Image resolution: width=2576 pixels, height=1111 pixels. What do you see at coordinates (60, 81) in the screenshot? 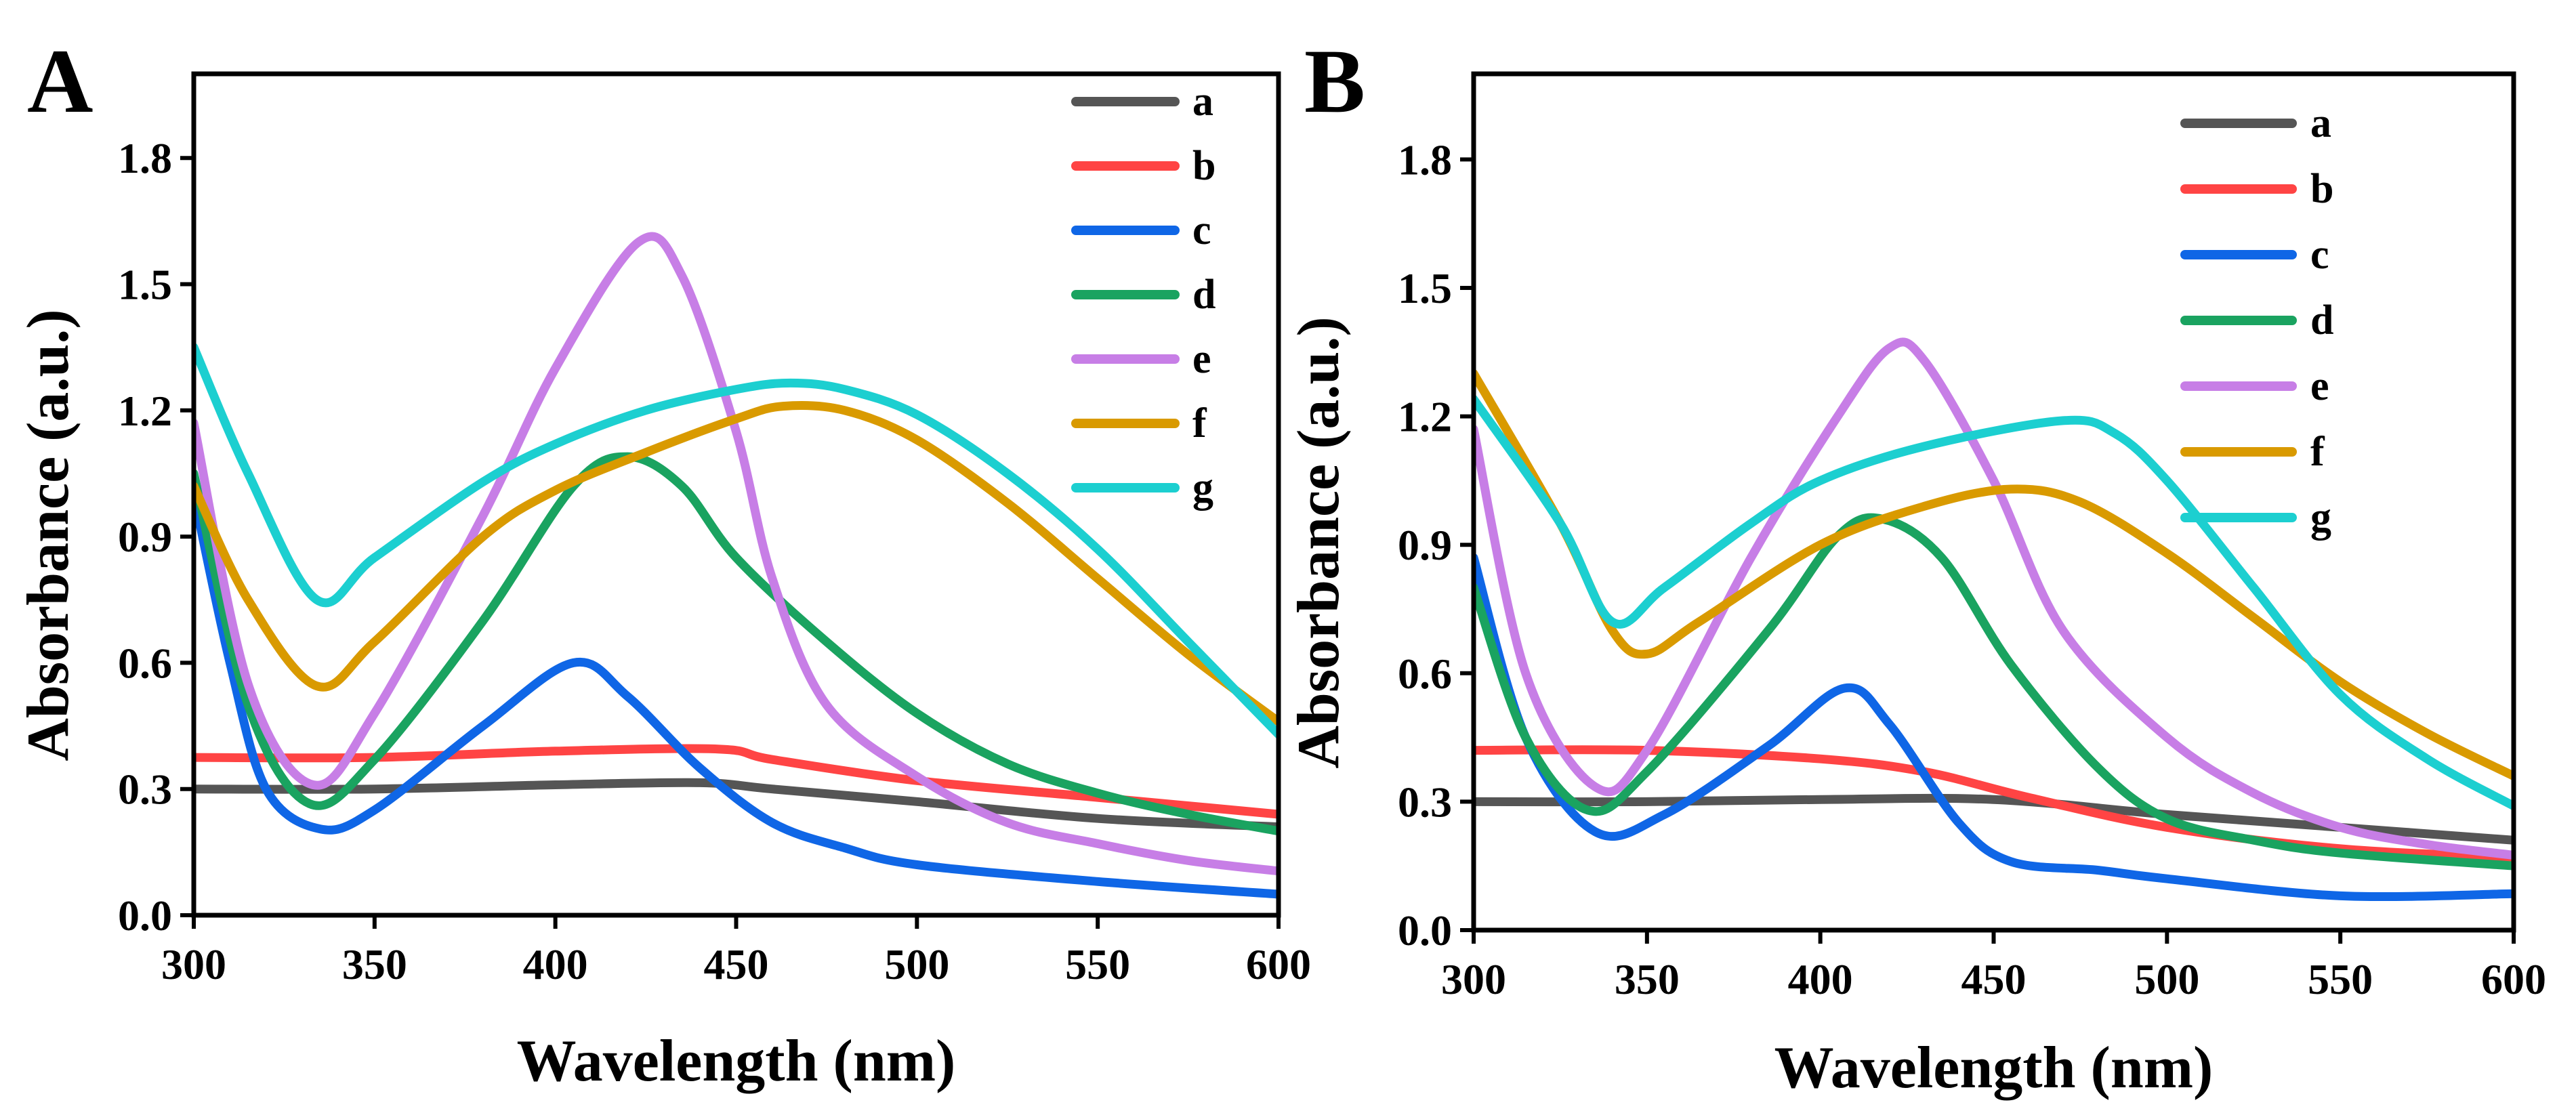
I see `panel-label: A` at bounding box center [60, 81].